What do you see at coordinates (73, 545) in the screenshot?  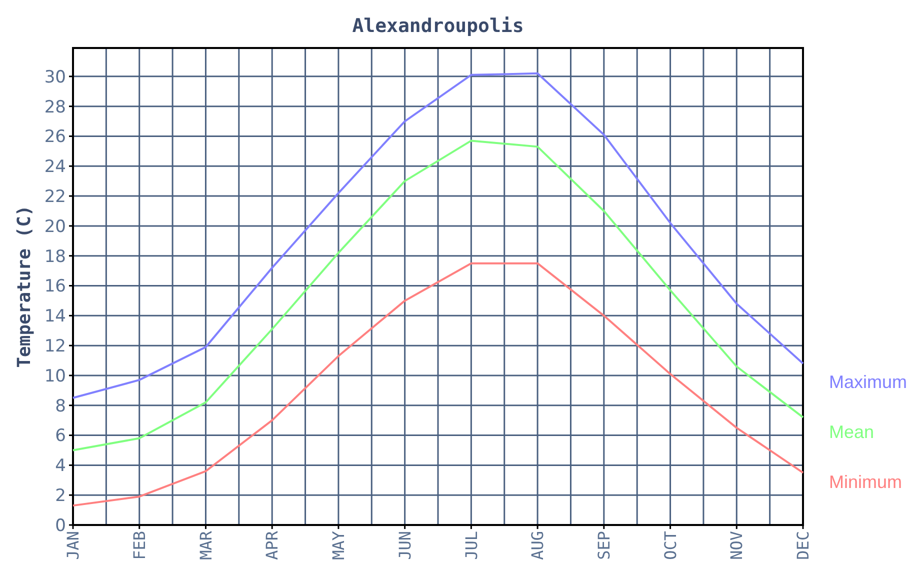 I see `x-tick-label: JAN` at bounding box center [73, 545].